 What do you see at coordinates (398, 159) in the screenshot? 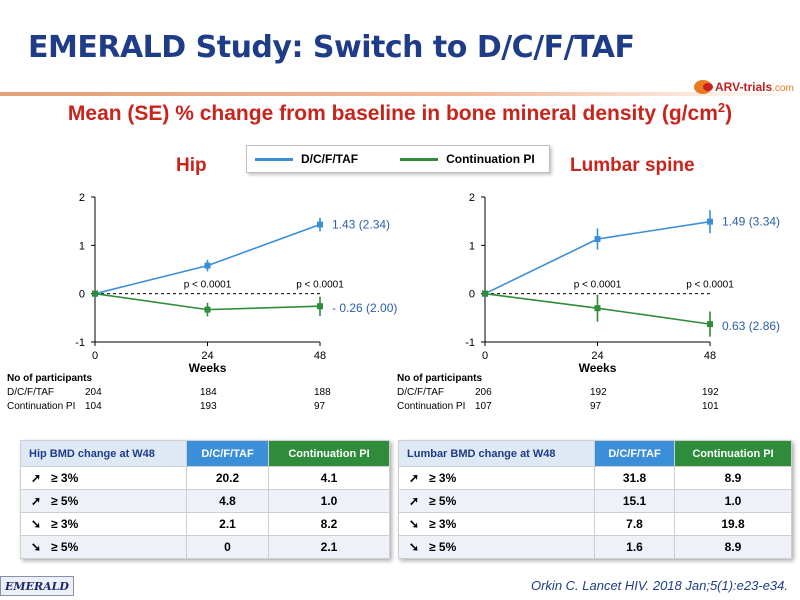
I see `chart-legend: D/C/F/TAF Continuation PI` at bounding box center [398, 159].